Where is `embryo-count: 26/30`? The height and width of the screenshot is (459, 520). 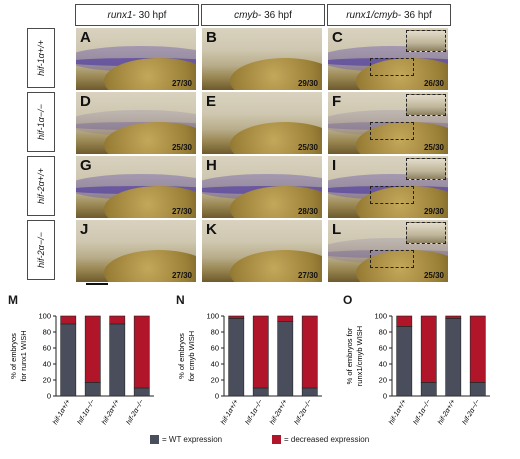
embryo-count: 26/30 is located at coordinates (433, 83).